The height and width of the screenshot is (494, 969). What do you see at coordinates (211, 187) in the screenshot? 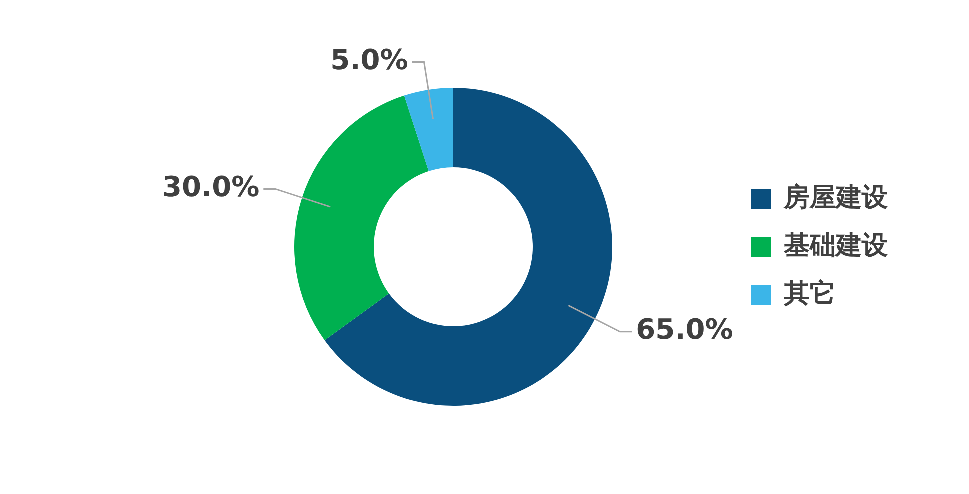
I see `data-label: 30.0%` at bounding box center [211, 187].